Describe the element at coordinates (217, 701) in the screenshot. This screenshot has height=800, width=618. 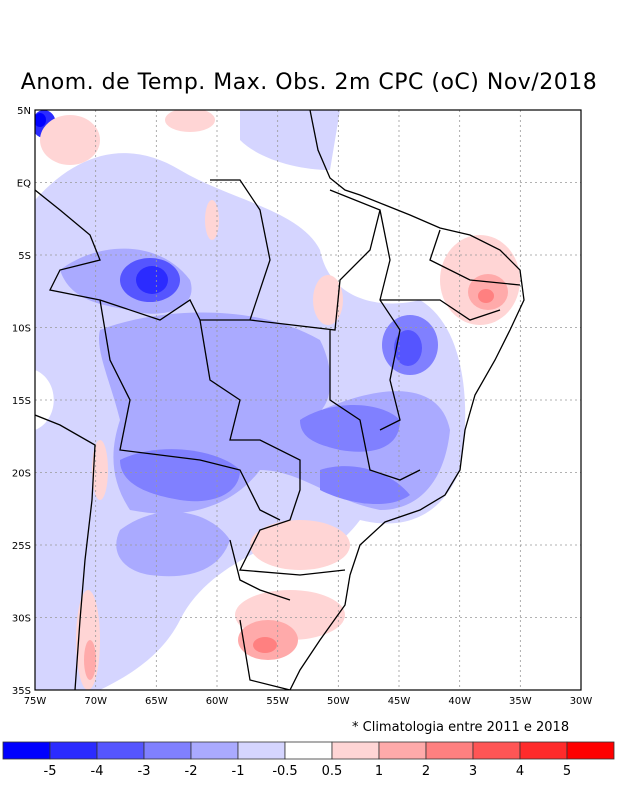
I see `lon-tick-label: 60W` at that location.